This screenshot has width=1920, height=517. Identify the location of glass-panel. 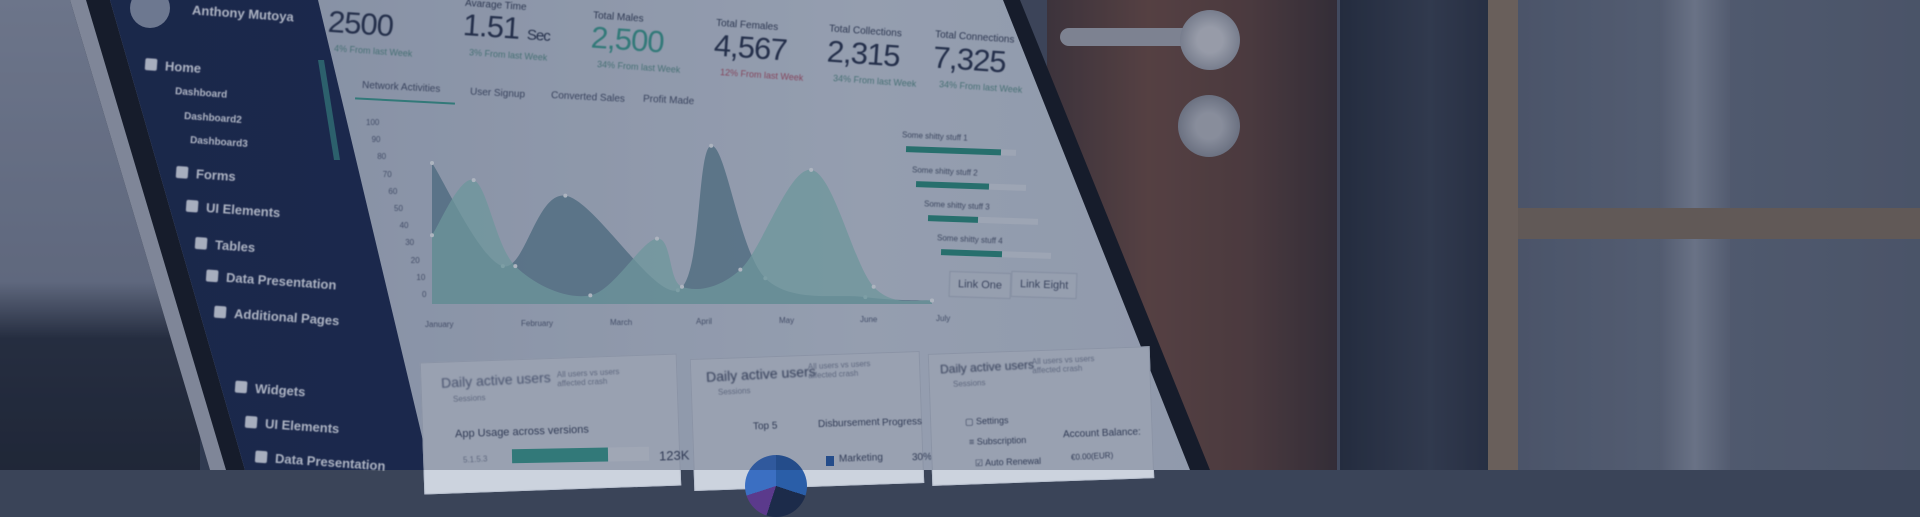
(1415, 235).